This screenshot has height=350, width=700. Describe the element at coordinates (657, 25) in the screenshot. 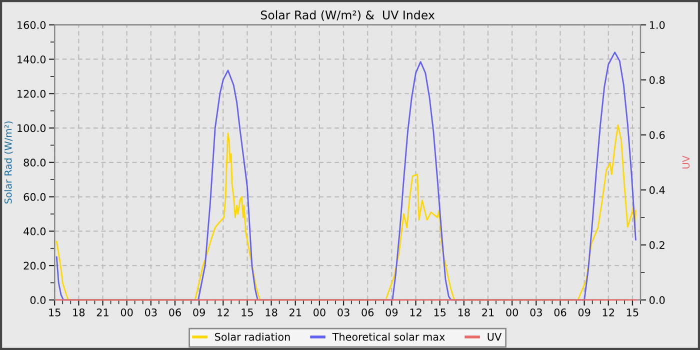

I see `y2-tick-label: 1.0` at that location.